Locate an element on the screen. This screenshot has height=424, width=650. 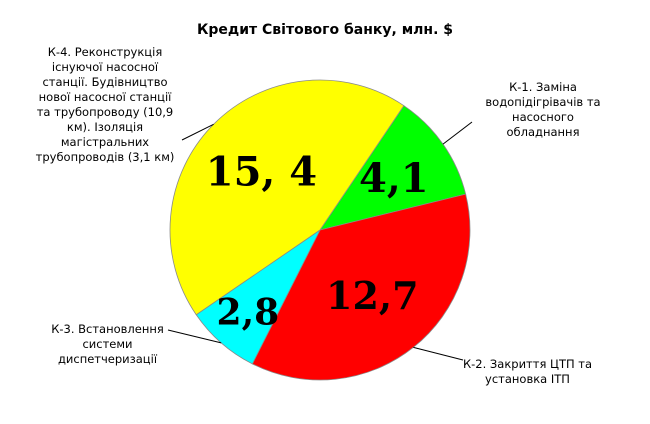
slice-label-k2: К-2. Закриття ЦТП та установка ІТП is located at coordinates (527, 371).